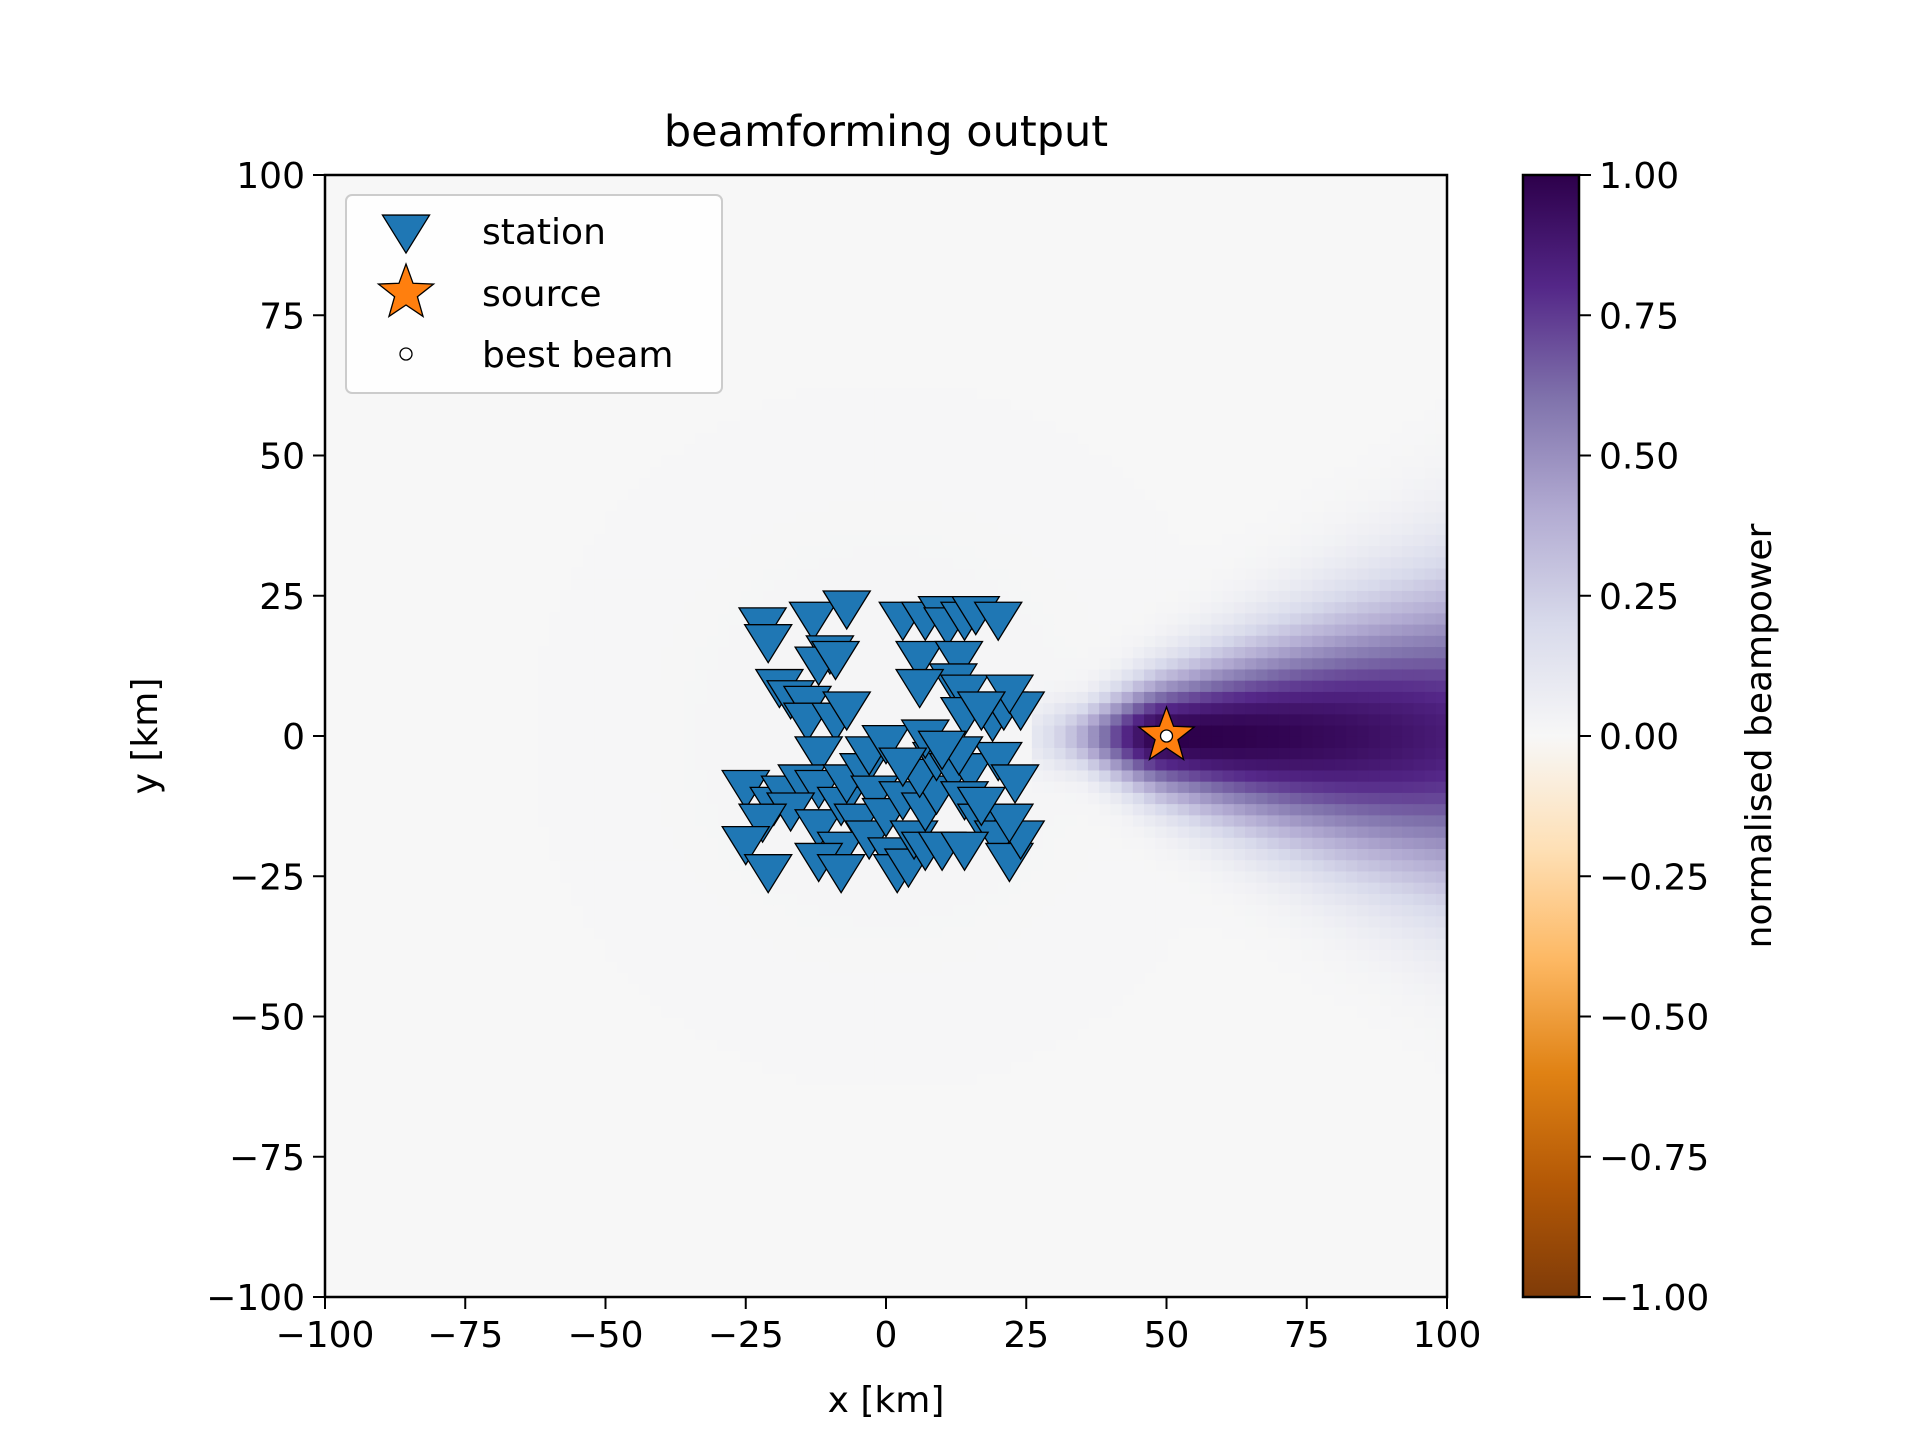 This screenshot has height=1440, width=1920. What do you see at coordinates (886, 1400) in the screenshot?
I see `x-axis-label: x [km]` at bounding box center [886, 1400].